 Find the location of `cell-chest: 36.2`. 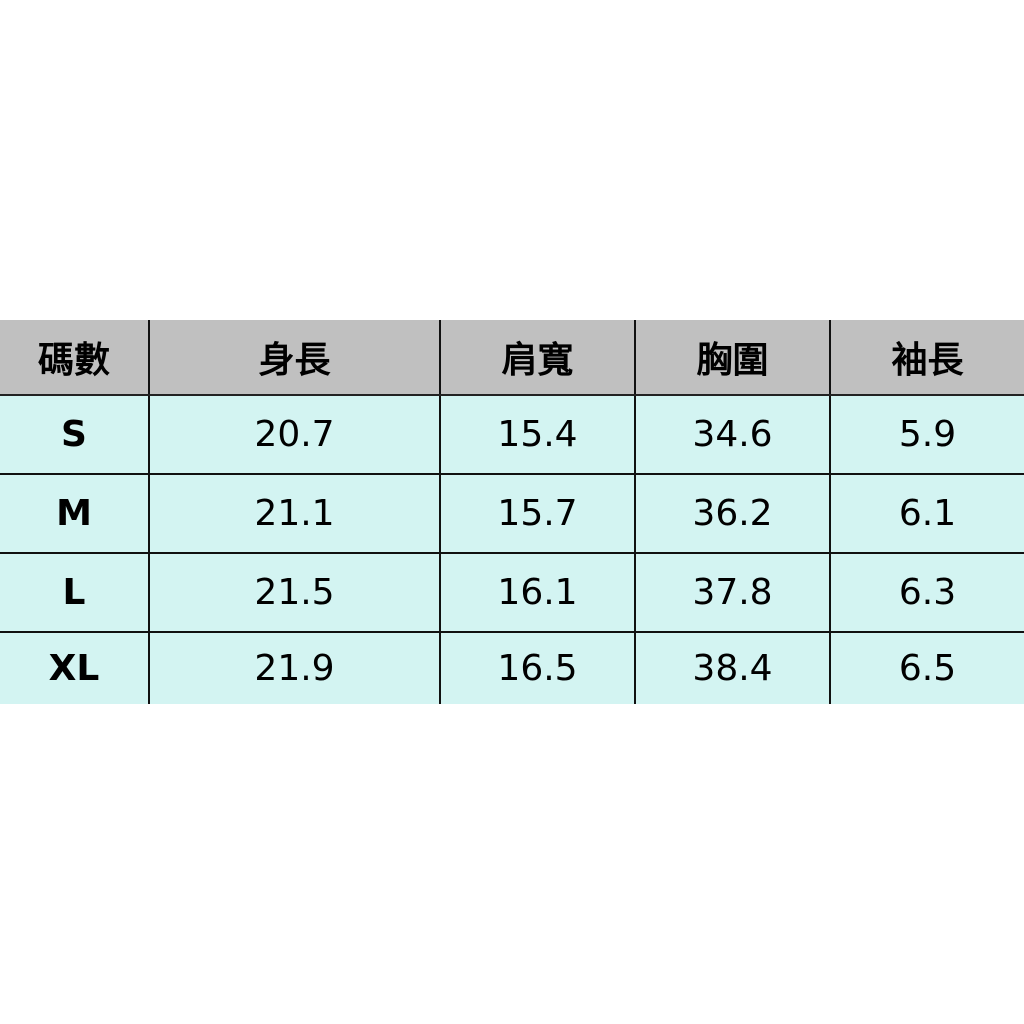

cell-chest: 36.2 is located at coordinates (732, 513).